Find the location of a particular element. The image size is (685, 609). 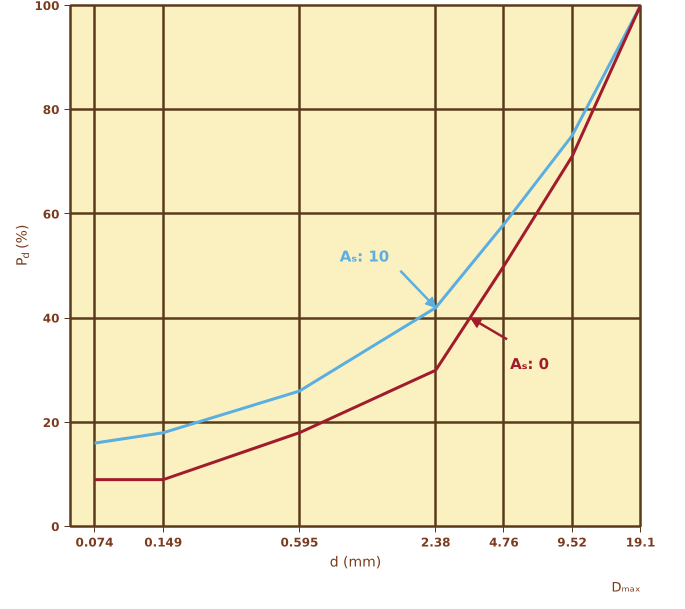

y-tick-label: 100 is located at coordinates (47, 6).